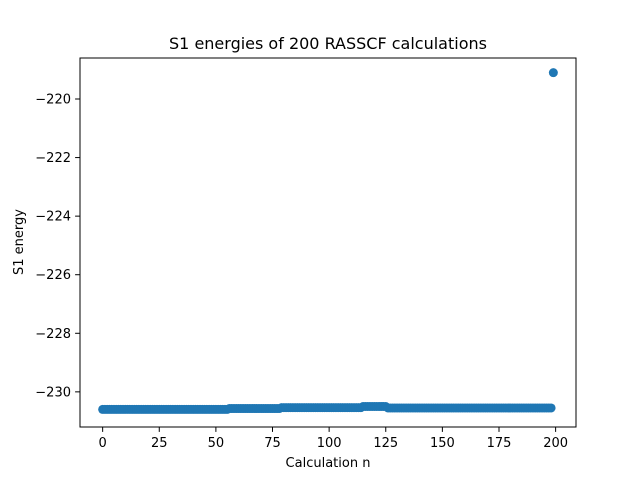 The height and width of the screenshot is (480, 640). I want to click on x-tick-label: 75, so click(272, 443).